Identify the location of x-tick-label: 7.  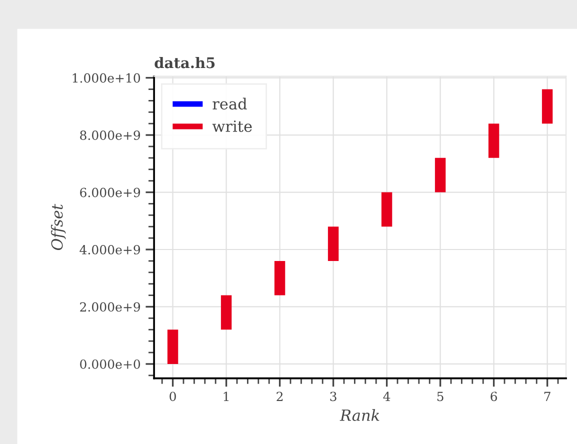
(547, 396).